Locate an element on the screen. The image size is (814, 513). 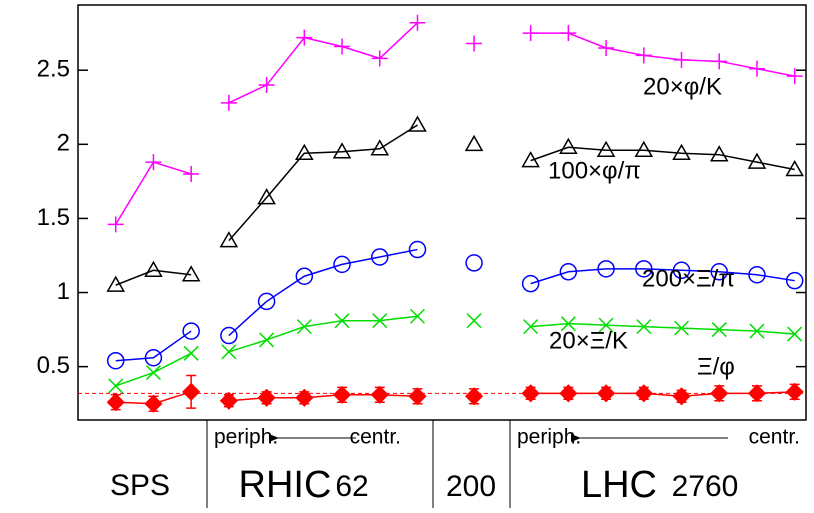
y-tick-label: 0.5 is located at coordinates (53, 365).